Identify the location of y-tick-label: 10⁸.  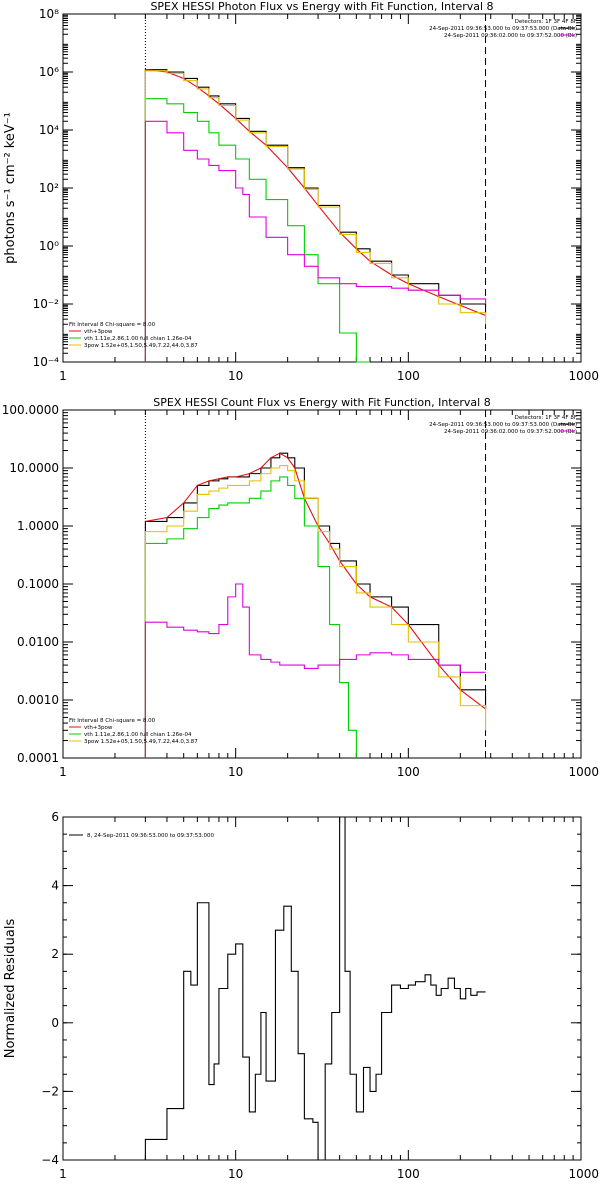
(49, 14).